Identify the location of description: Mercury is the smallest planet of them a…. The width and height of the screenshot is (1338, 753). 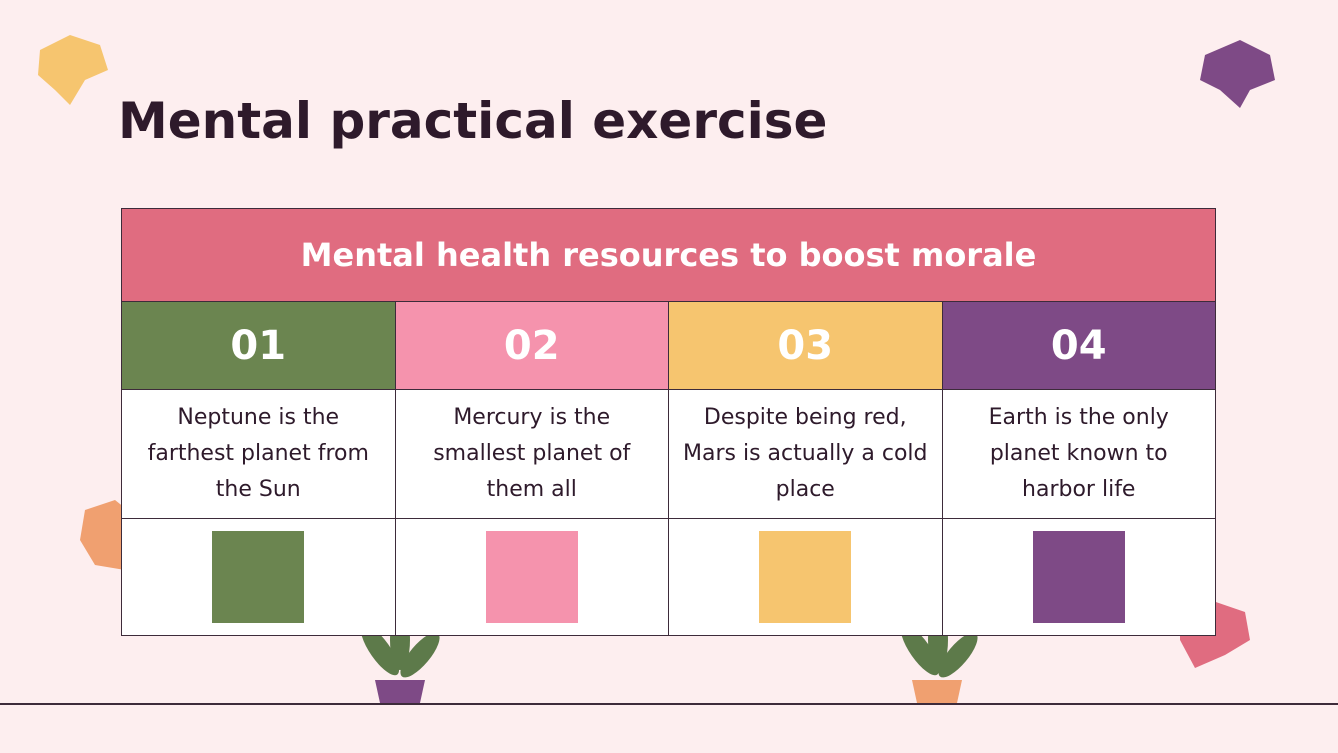
(531, 454).